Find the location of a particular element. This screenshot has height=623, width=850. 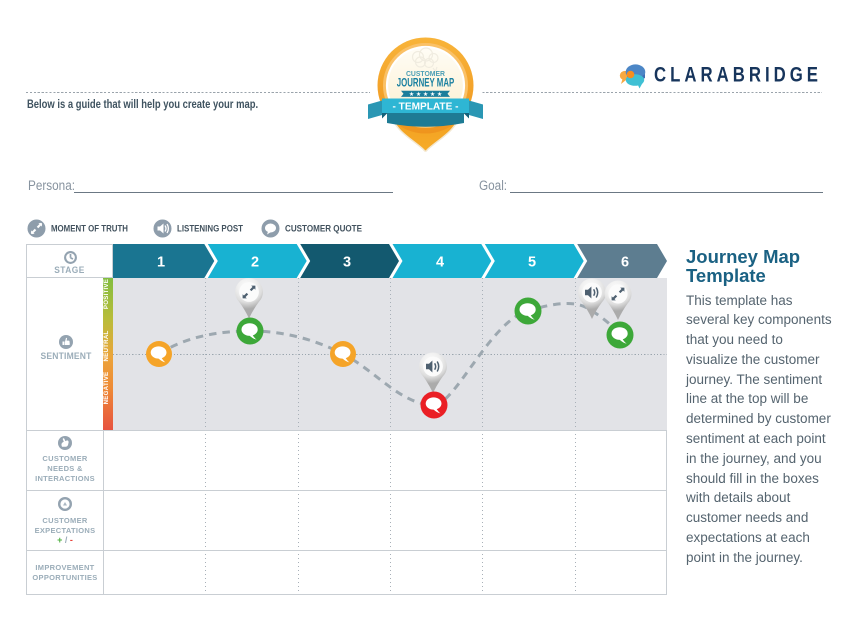

svg-text: 6 is located at coordinates (625, 263).